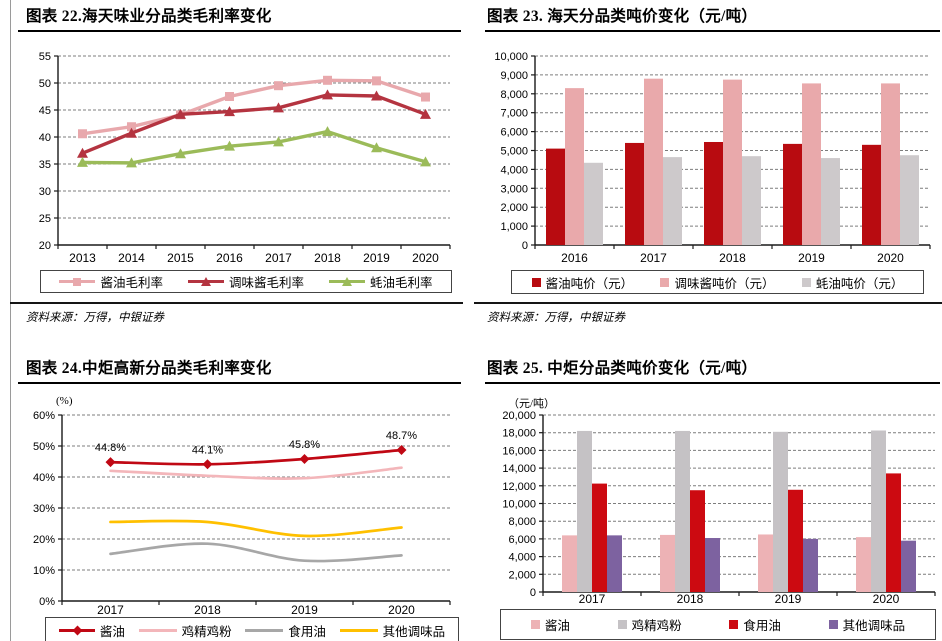 The image size is (942, 641). Describe the element at coordinates (550, 624) in the screenshot. I see `legend-item: 酱油` at that location.